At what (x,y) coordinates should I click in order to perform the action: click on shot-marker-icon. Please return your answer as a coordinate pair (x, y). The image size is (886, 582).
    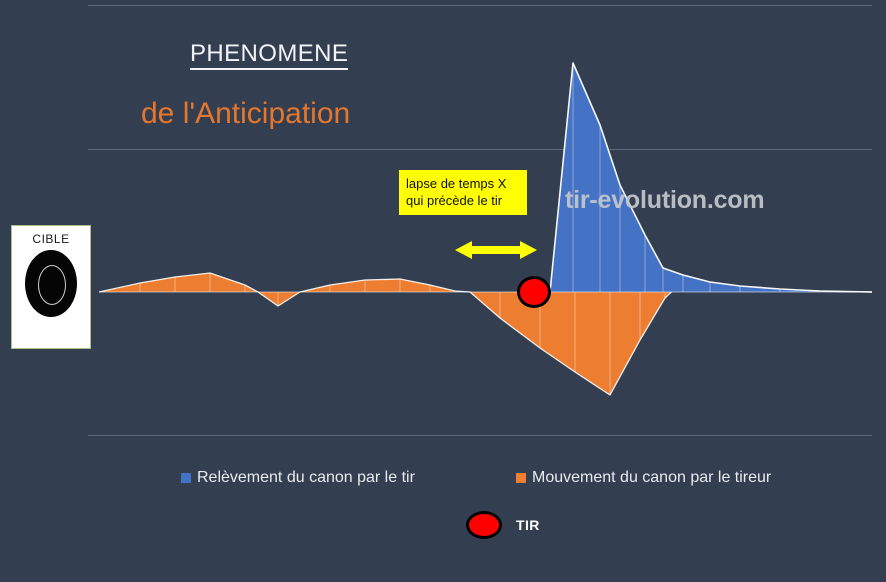
    Looking at the image, I should click on (534, 292).